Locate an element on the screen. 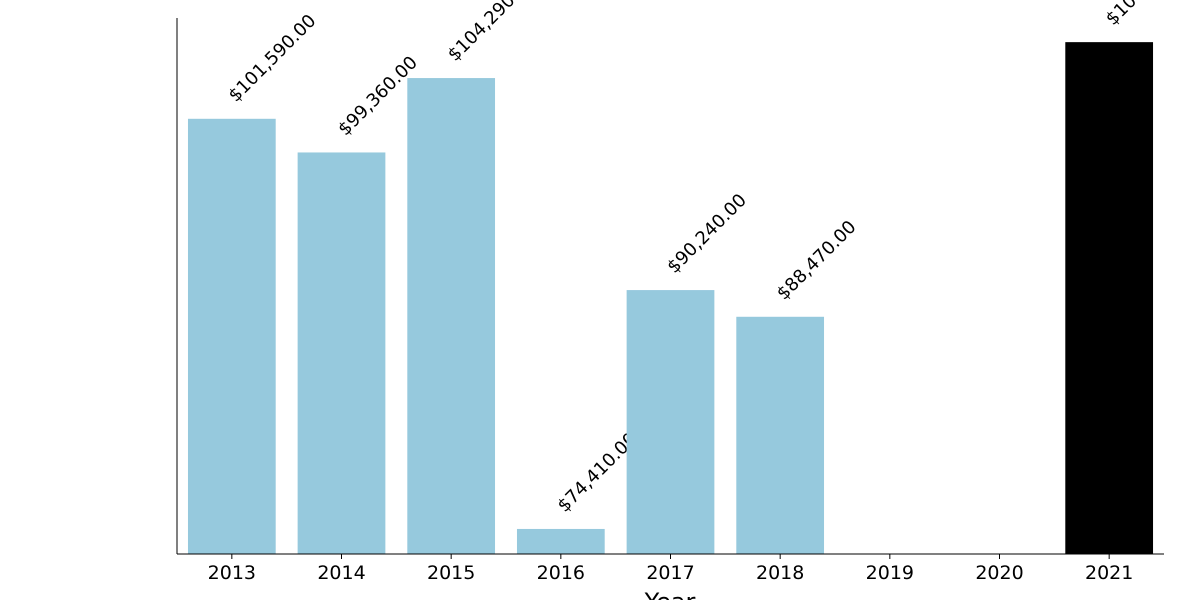 This screenshot has width=1200, height=600. x-tick-label: 2018 is located at coordinates (780, 573).